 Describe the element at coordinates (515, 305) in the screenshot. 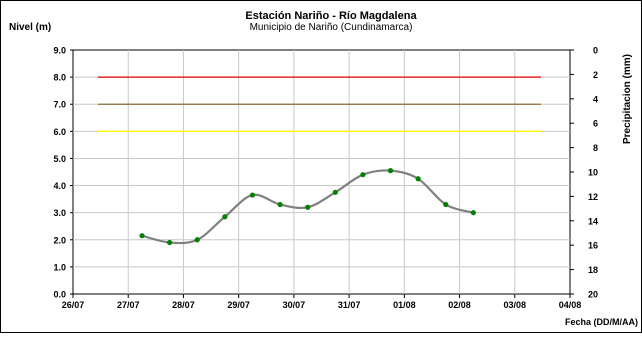

I see `x-tick-label: 03/08` at that location.